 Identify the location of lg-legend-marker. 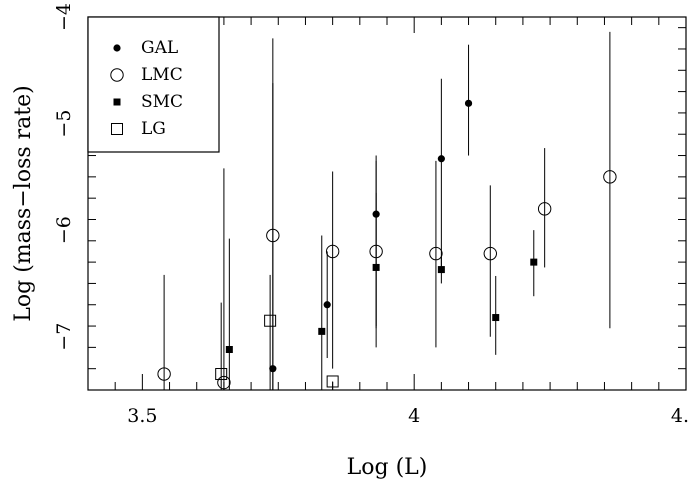
(117, 129).